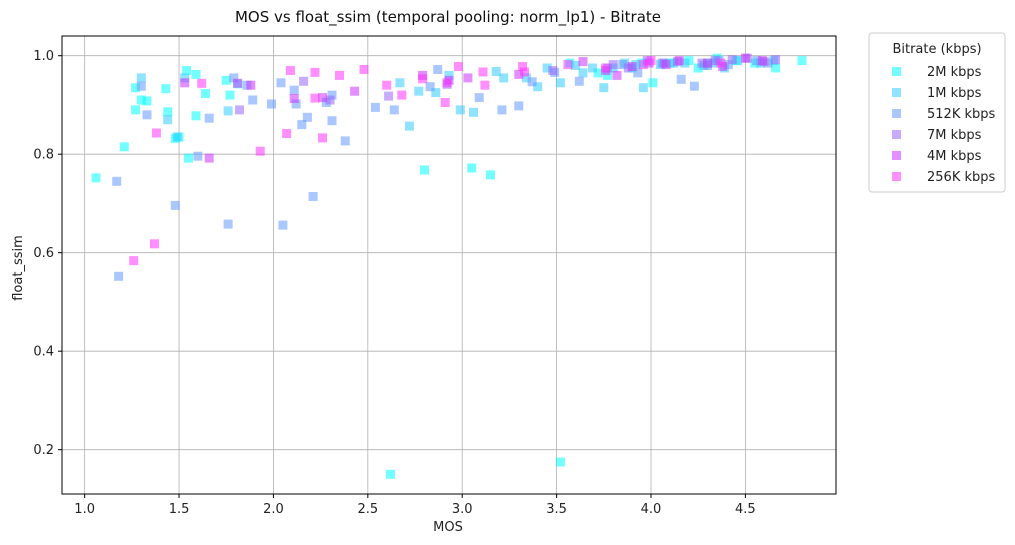  What do you see at coordinates (954, 72) in the screenshot?
I see `legend-label: 2M kbps` at bounding box center [954, 72].